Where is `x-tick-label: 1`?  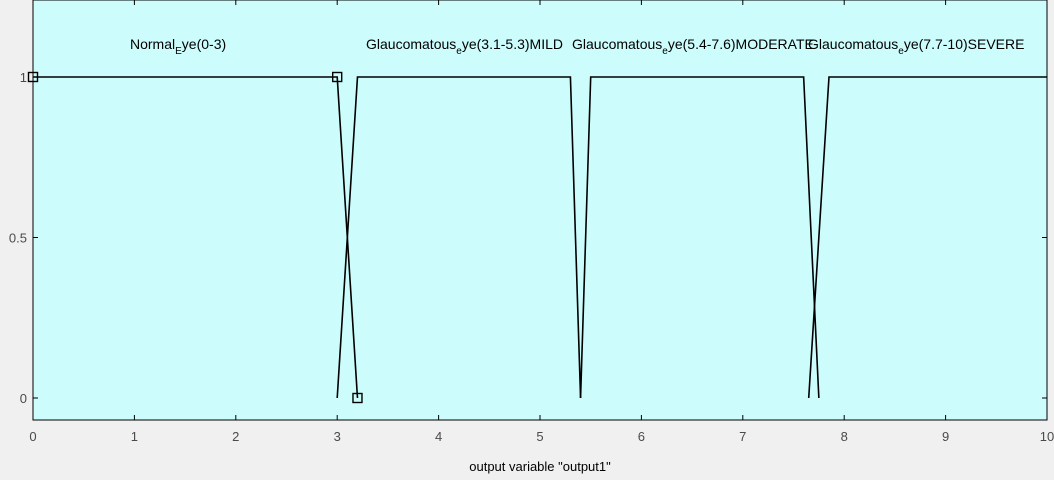 x-tick-label: 1 is located at coordinates (134, 436).